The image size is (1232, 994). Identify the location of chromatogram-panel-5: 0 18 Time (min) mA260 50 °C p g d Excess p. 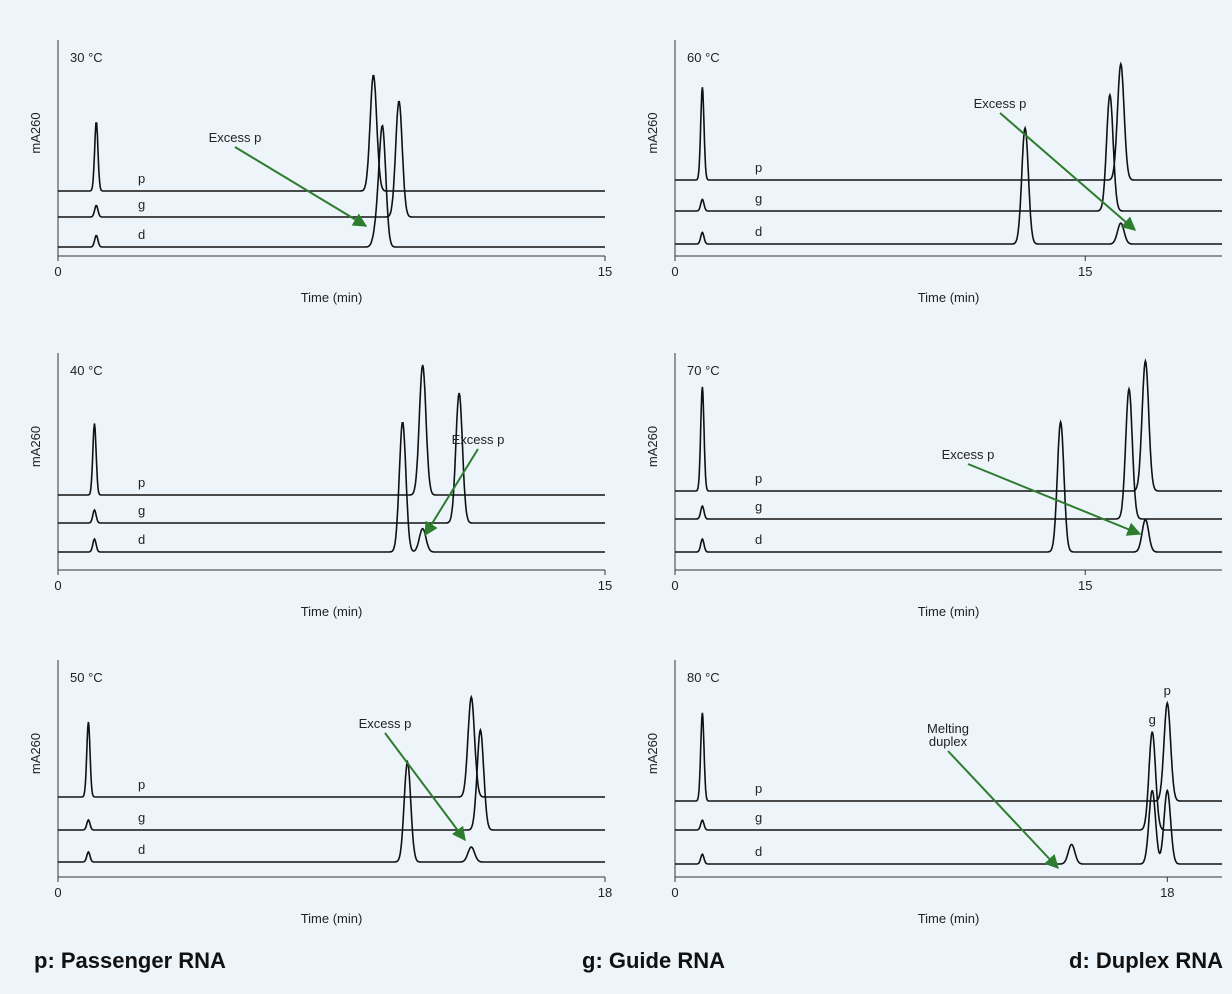
(320, 793).